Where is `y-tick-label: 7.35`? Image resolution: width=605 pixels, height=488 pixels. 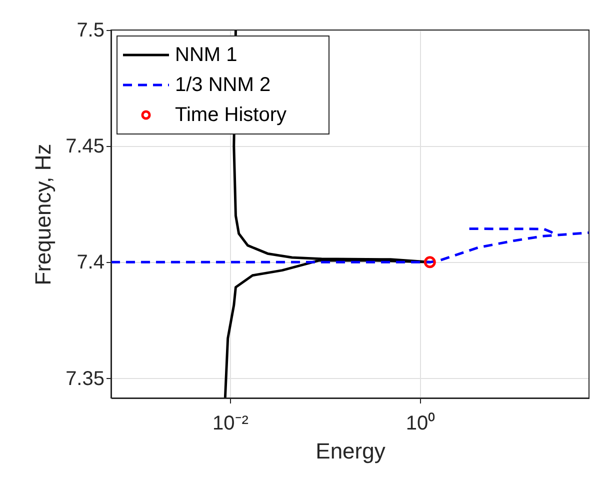 y-tick-label: 7.35 is located at coordinates (85, 379).